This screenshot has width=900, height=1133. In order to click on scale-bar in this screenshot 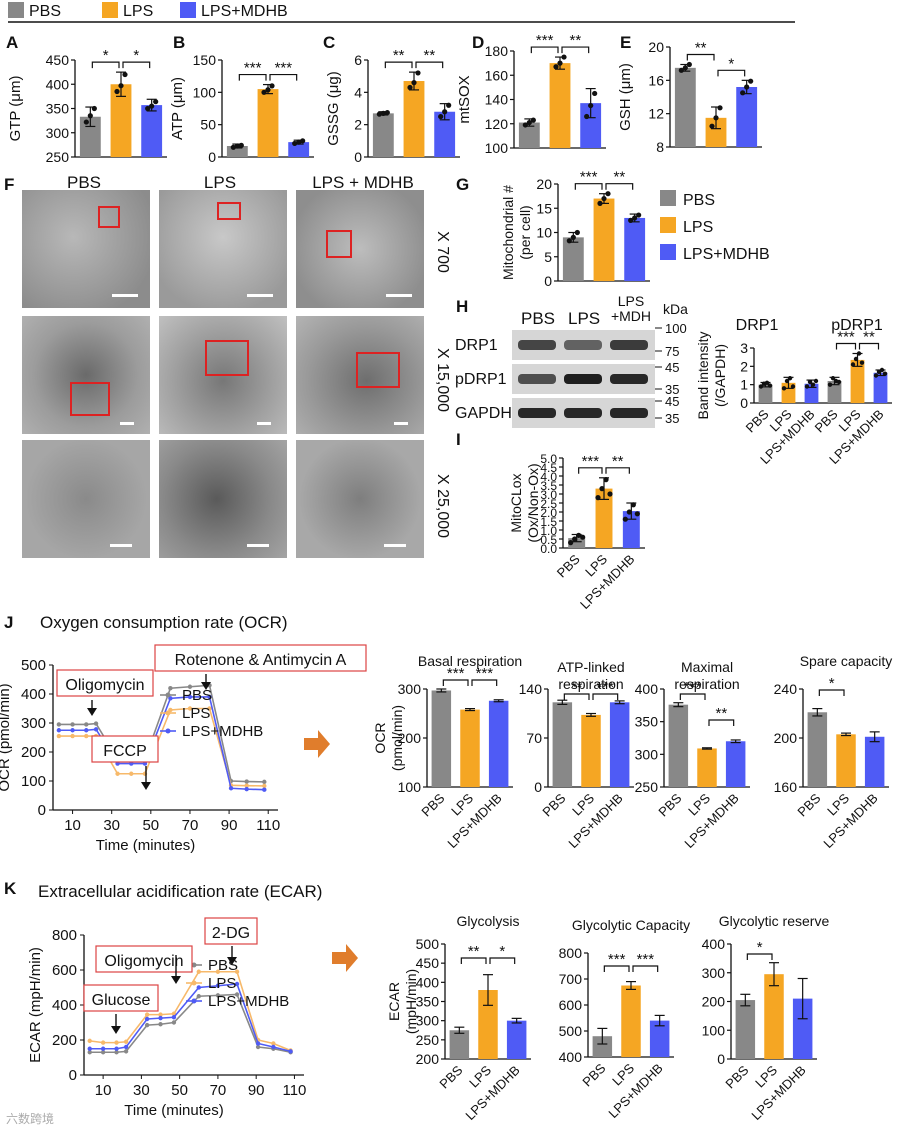, I will do `click(395, 545)`.